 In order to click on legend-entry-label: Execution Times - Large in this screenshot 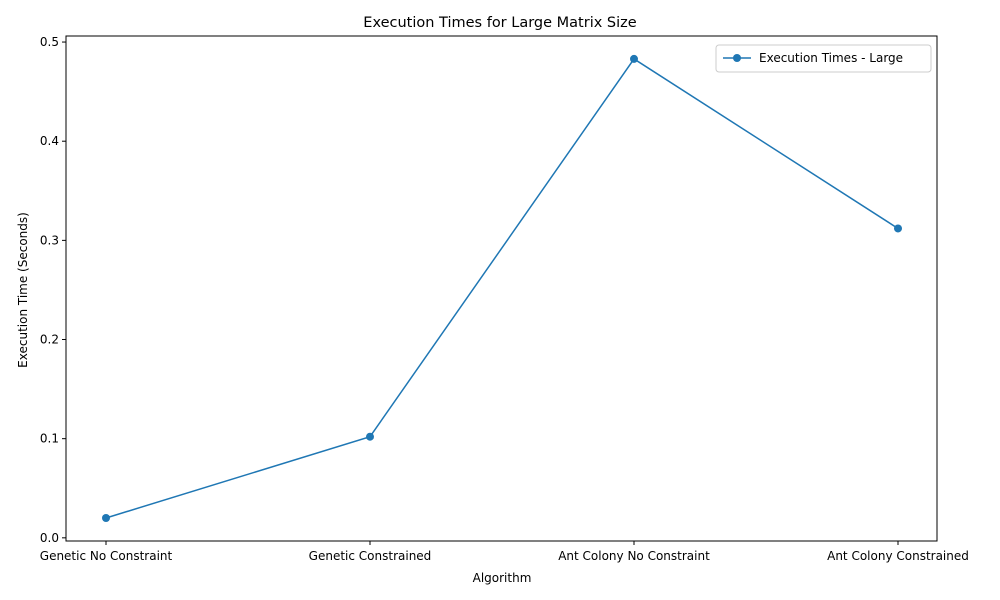, I will do `click(831, 58)`.